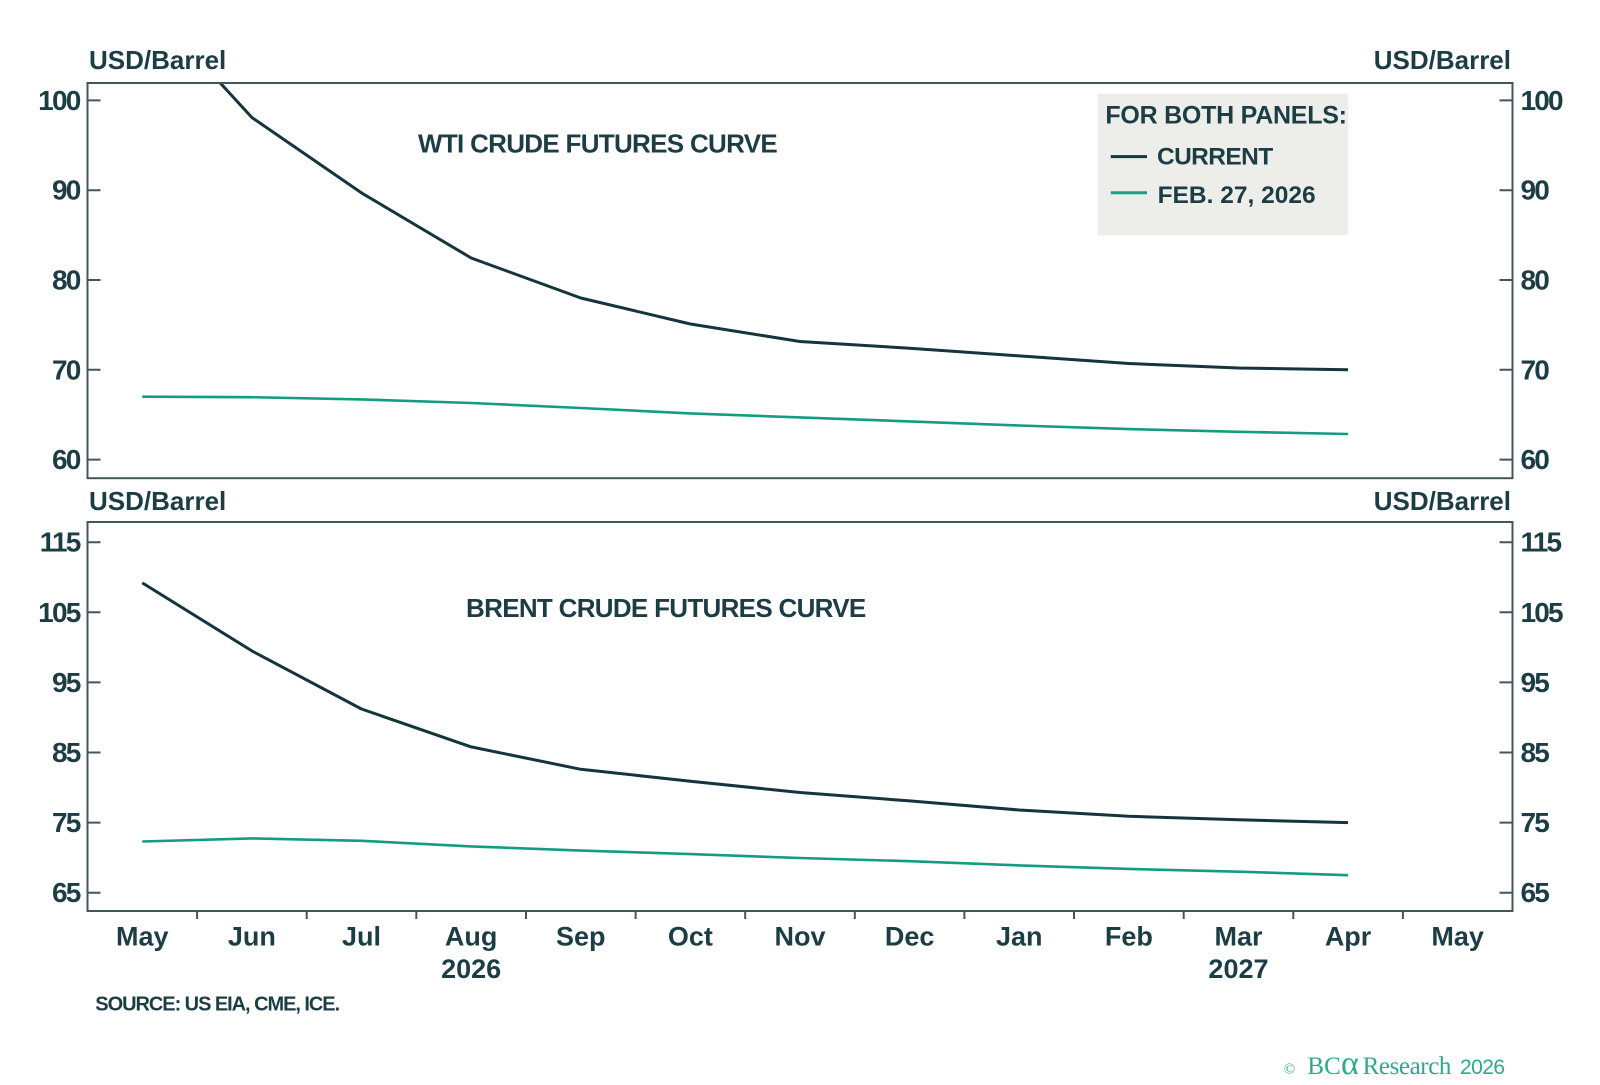 The height and width of the screenshot is (1085, 1600). Describe the element at coordinates (666, 608) in the screenshot. I see `svg-text: BRENT CRUDE FUTURES CURVE` at that location.